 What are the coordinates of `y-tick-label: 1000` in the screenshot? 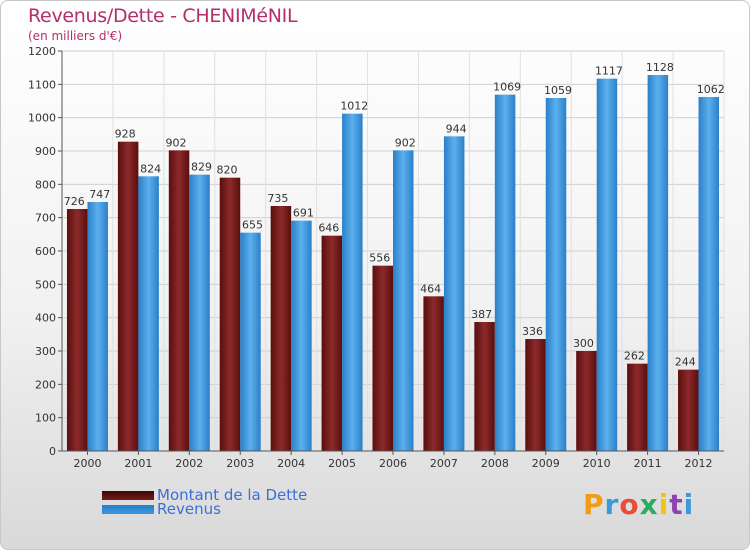 It's located at (42, 118).